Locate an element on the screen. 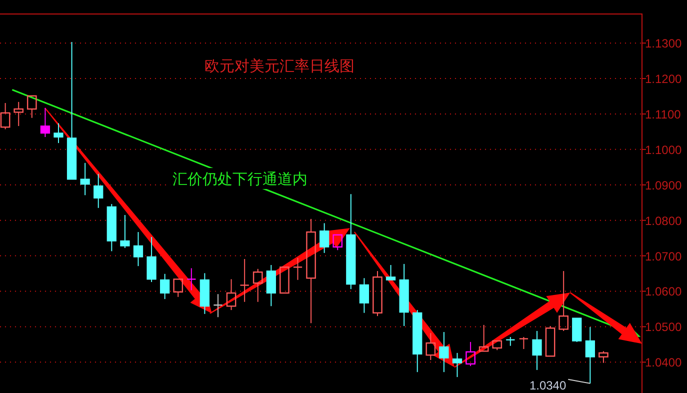 The image size is (687, 393). title: 欧元对美元汇率日线图 is located at coordinates (279, 66).